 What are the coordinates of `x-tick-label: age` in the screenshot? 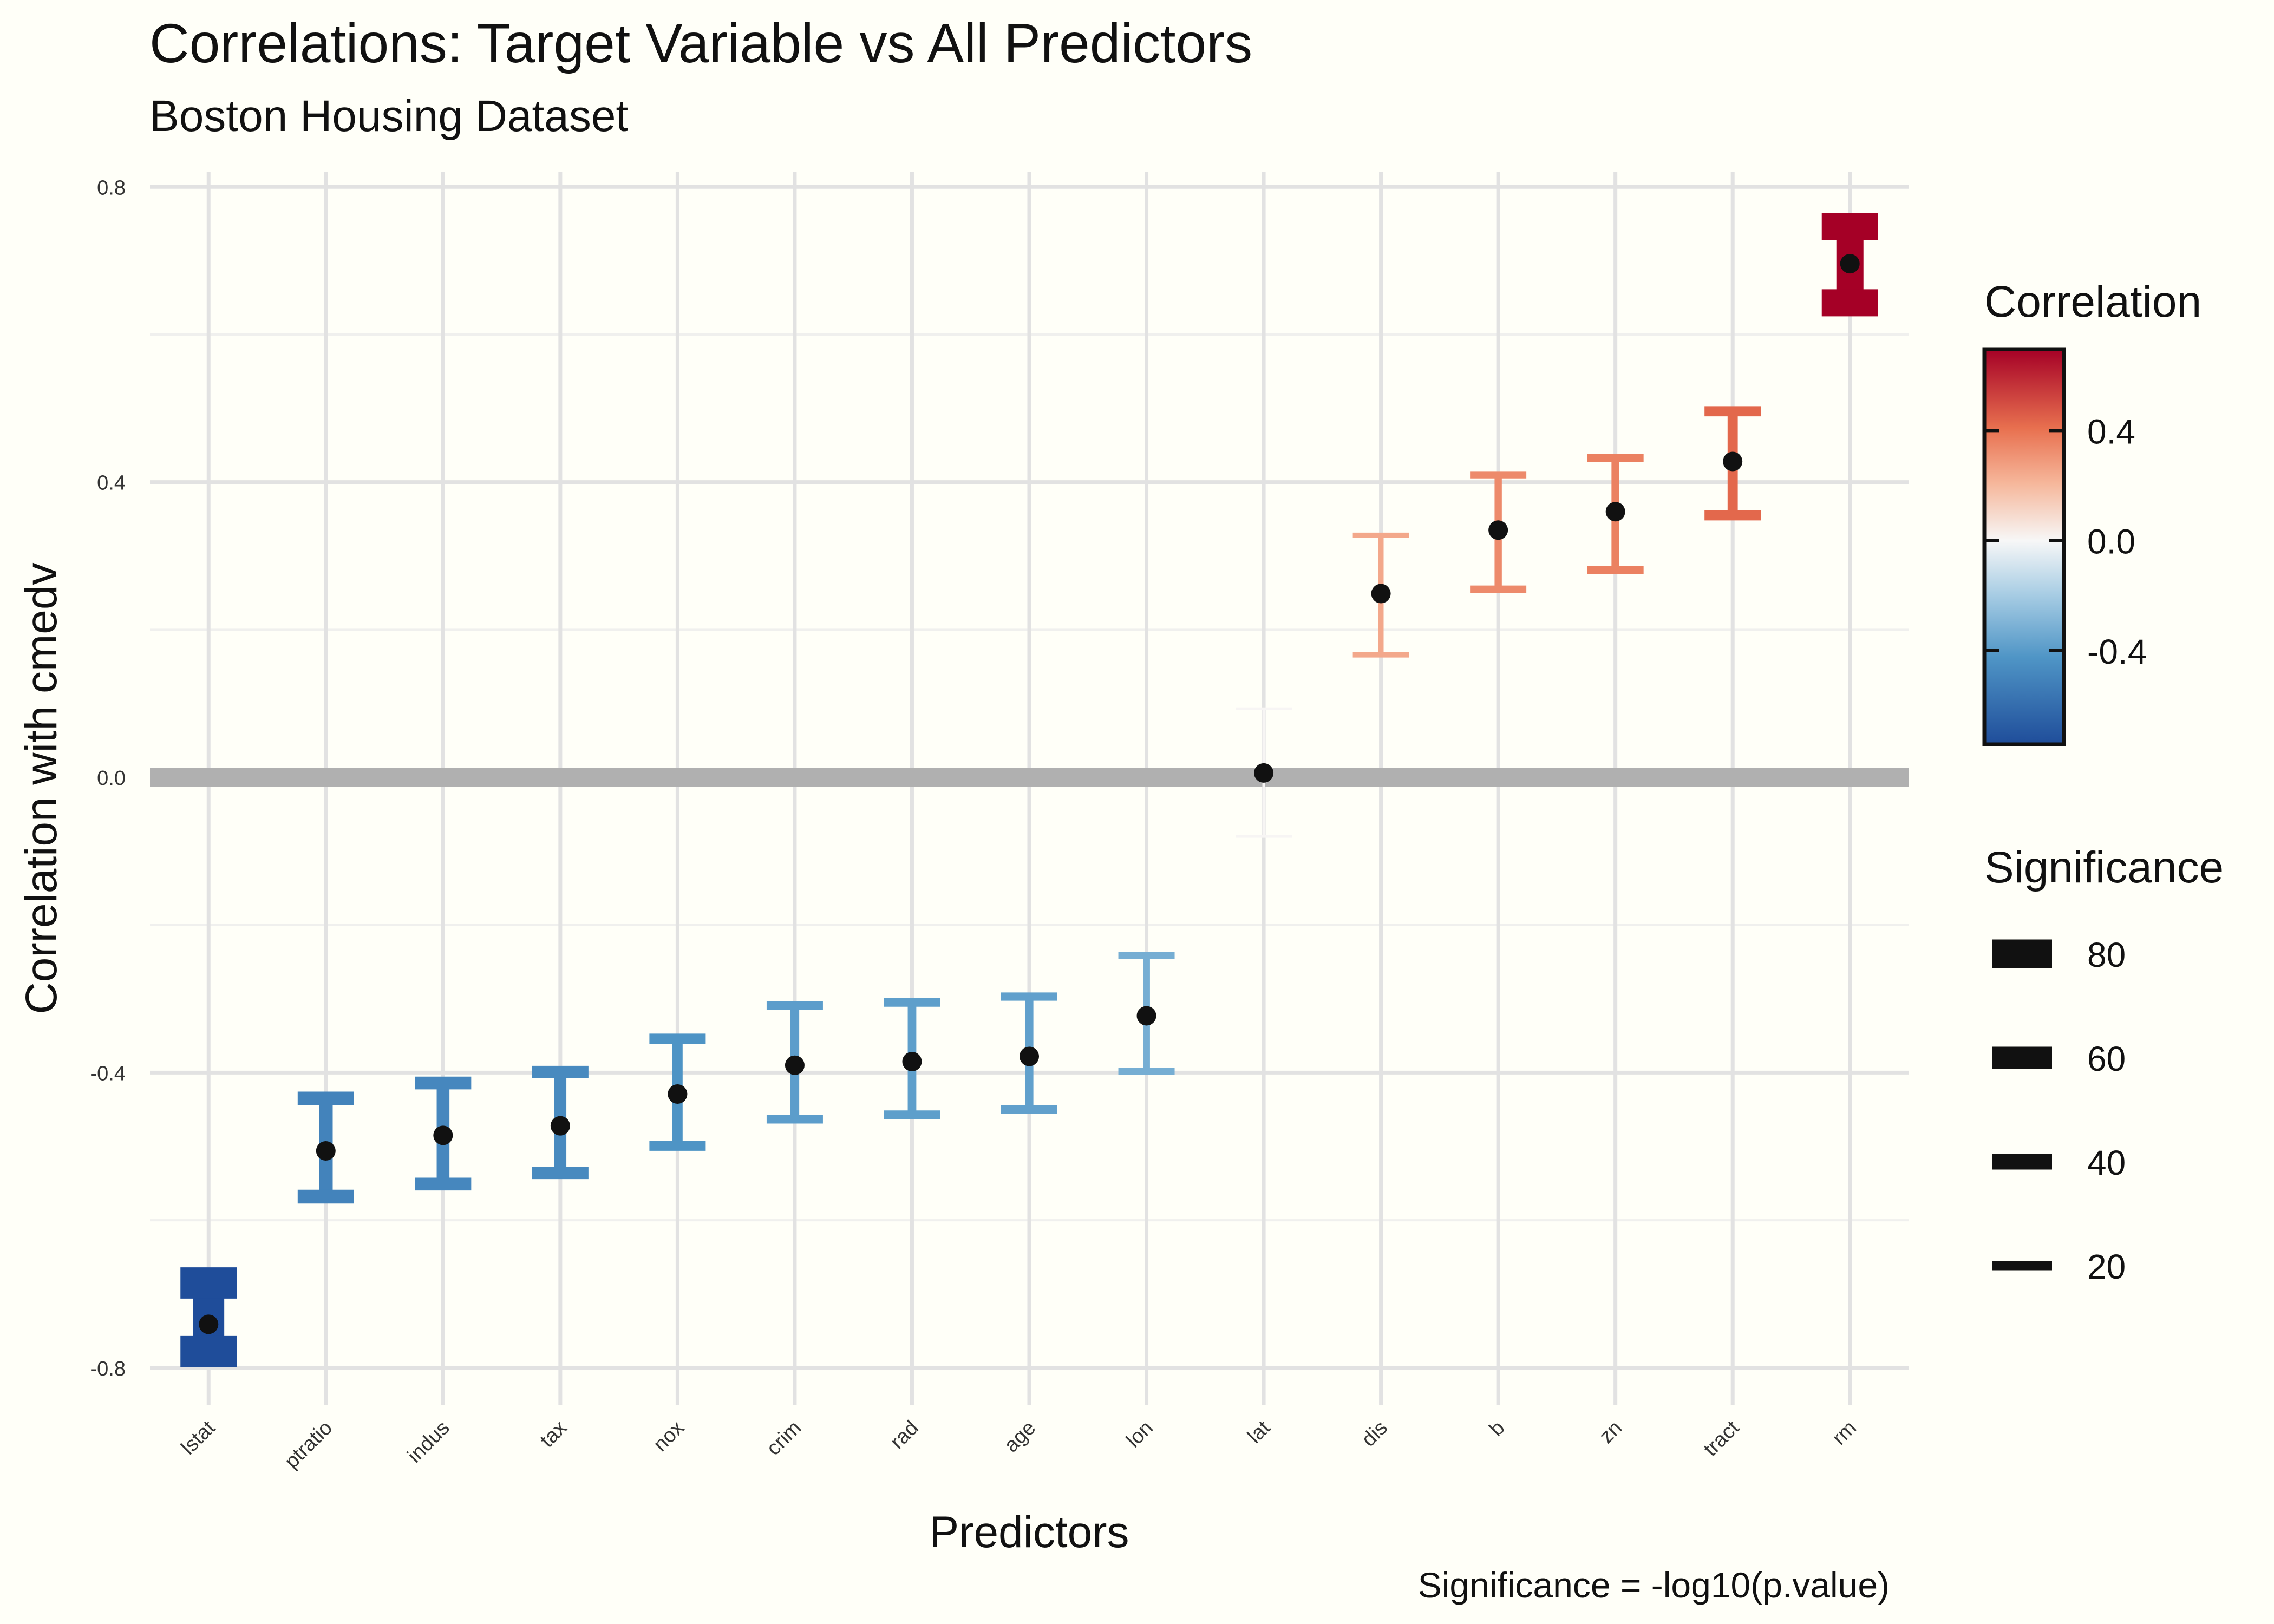 It's located at (1021, 1437).